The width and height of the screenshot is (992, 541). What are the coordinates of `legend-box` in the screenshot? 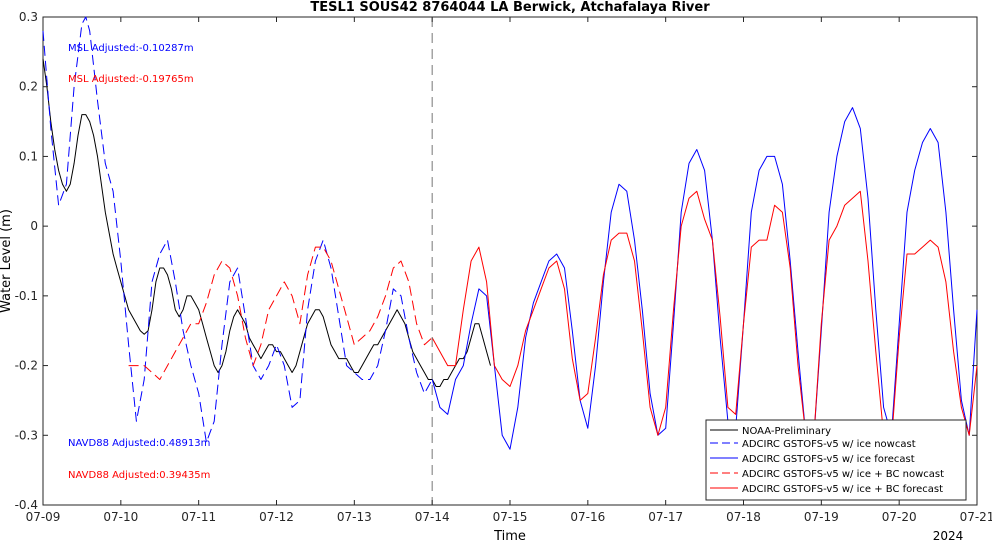 It's located at (836, 460).